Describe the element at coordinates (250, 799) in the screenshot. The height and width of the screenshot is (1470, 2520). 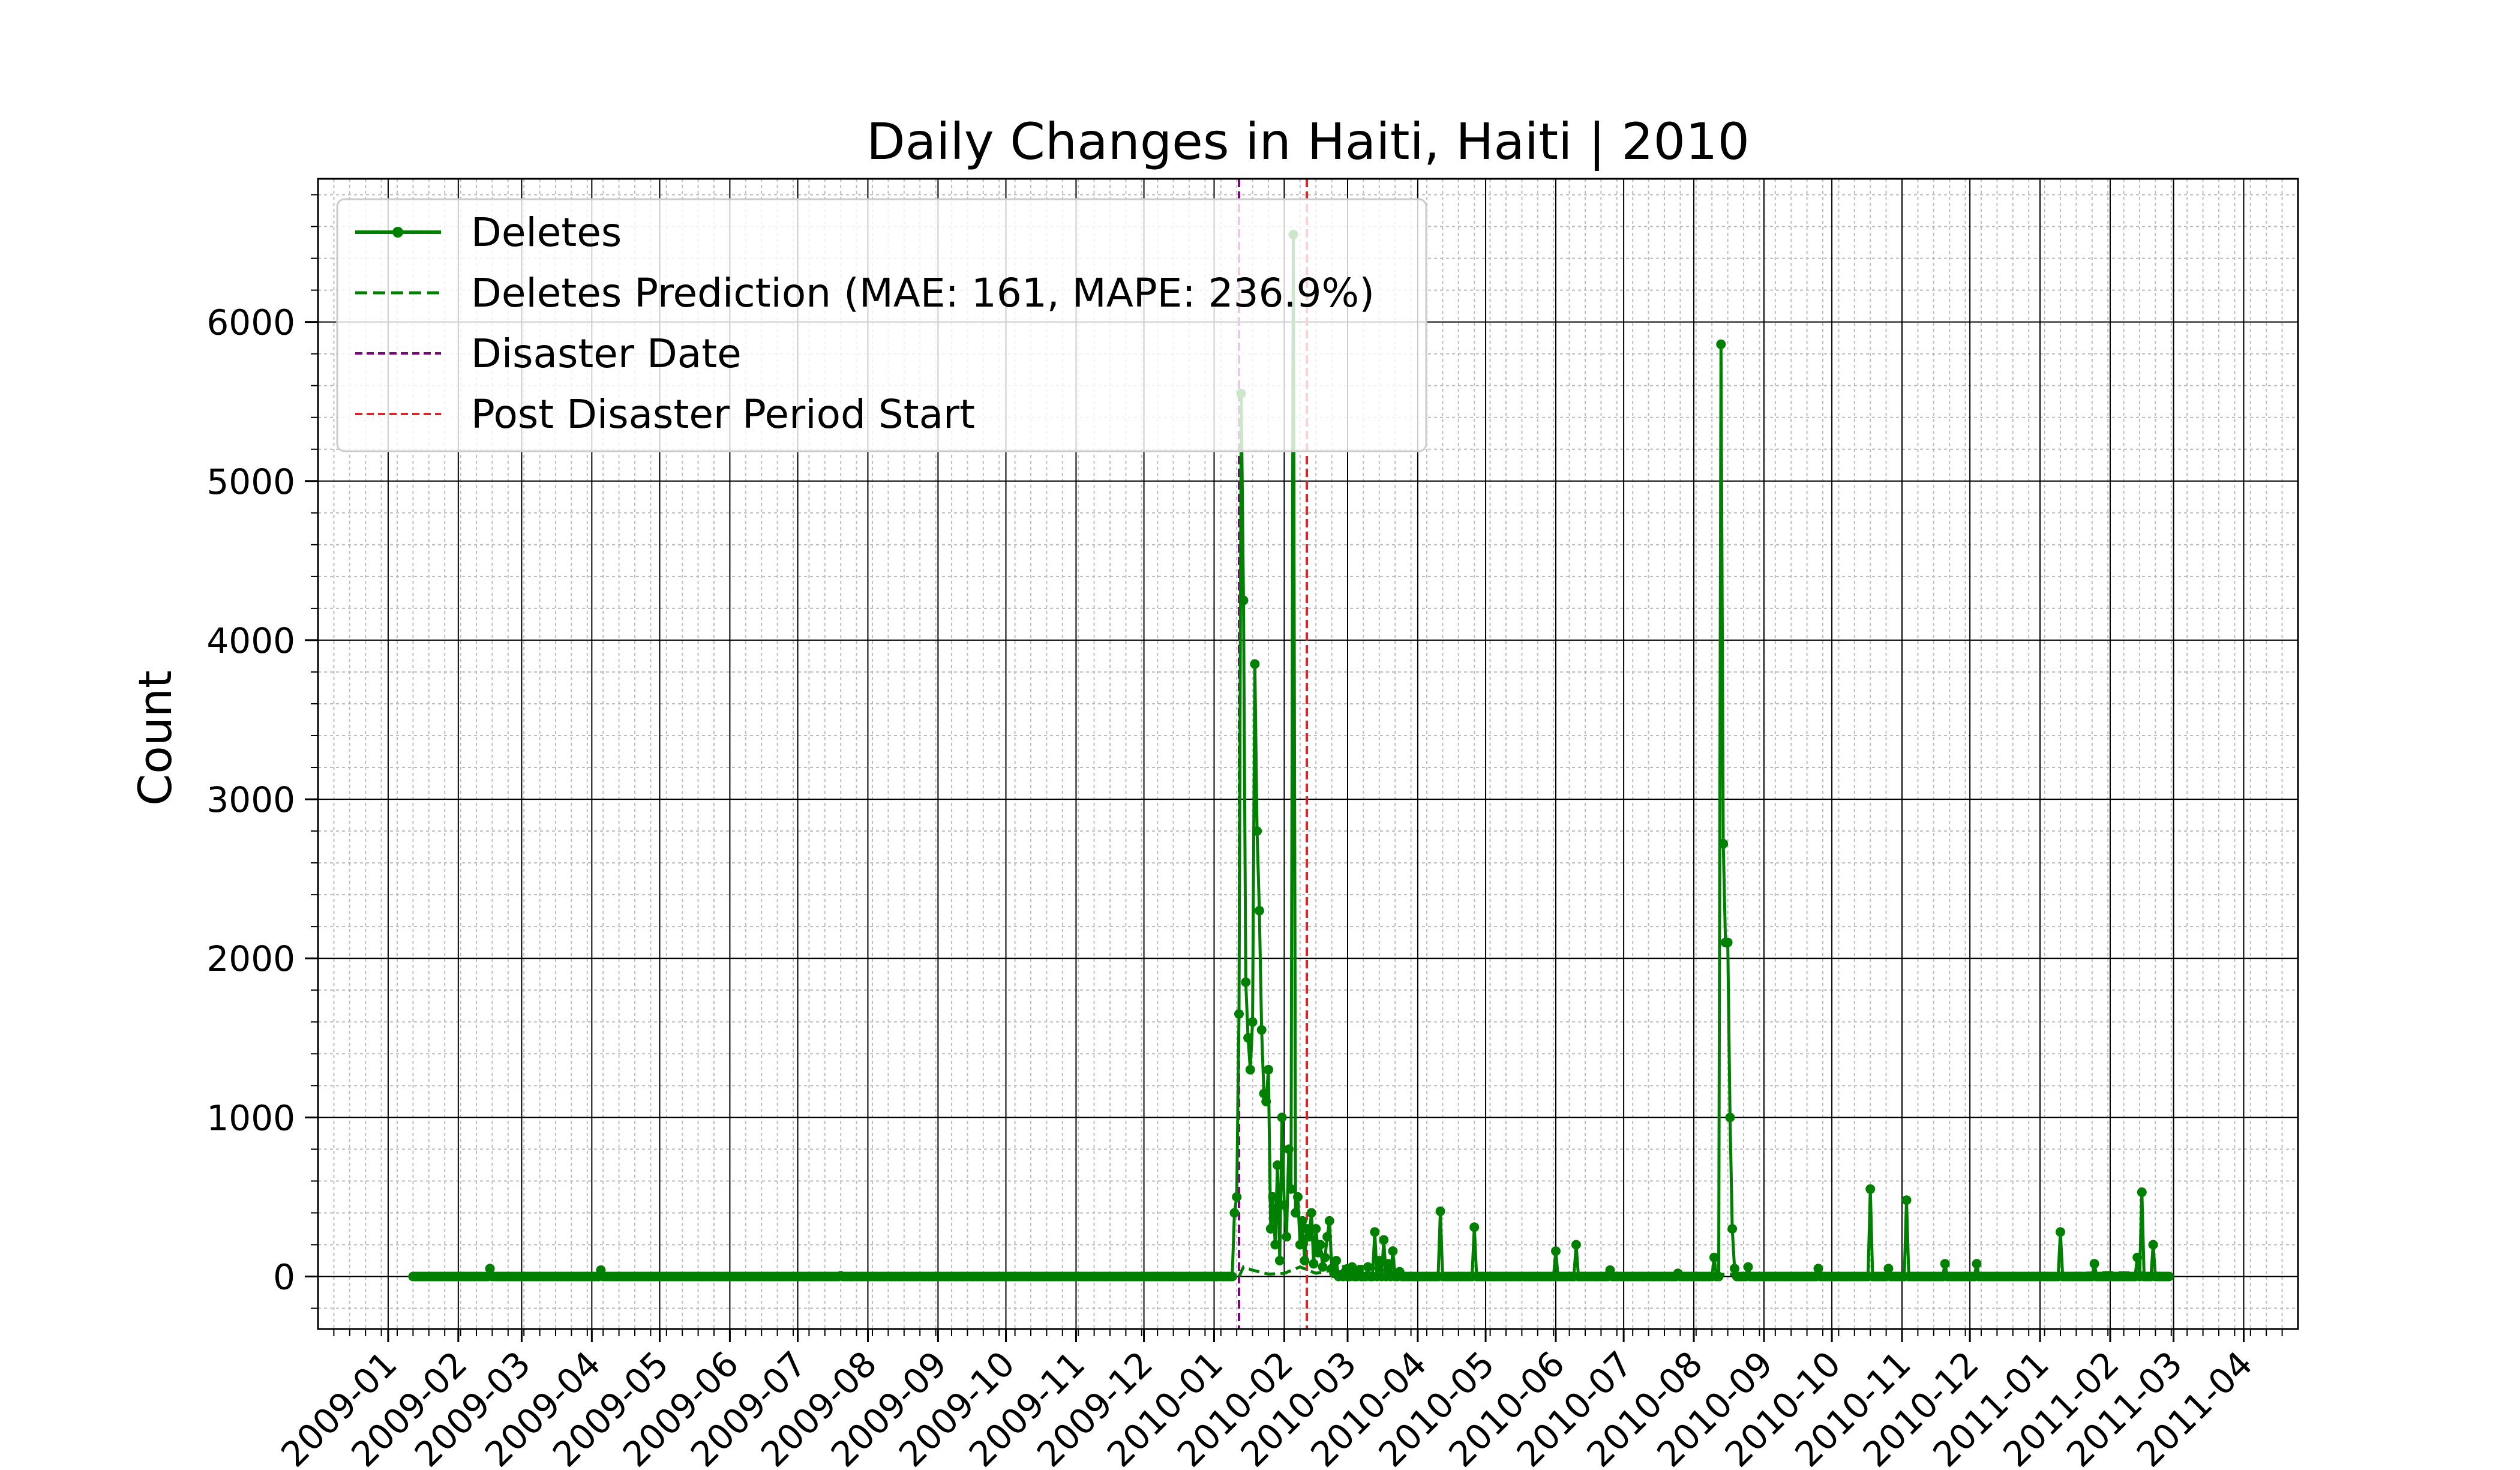
I see `y-tick-label: 3000` at that location.